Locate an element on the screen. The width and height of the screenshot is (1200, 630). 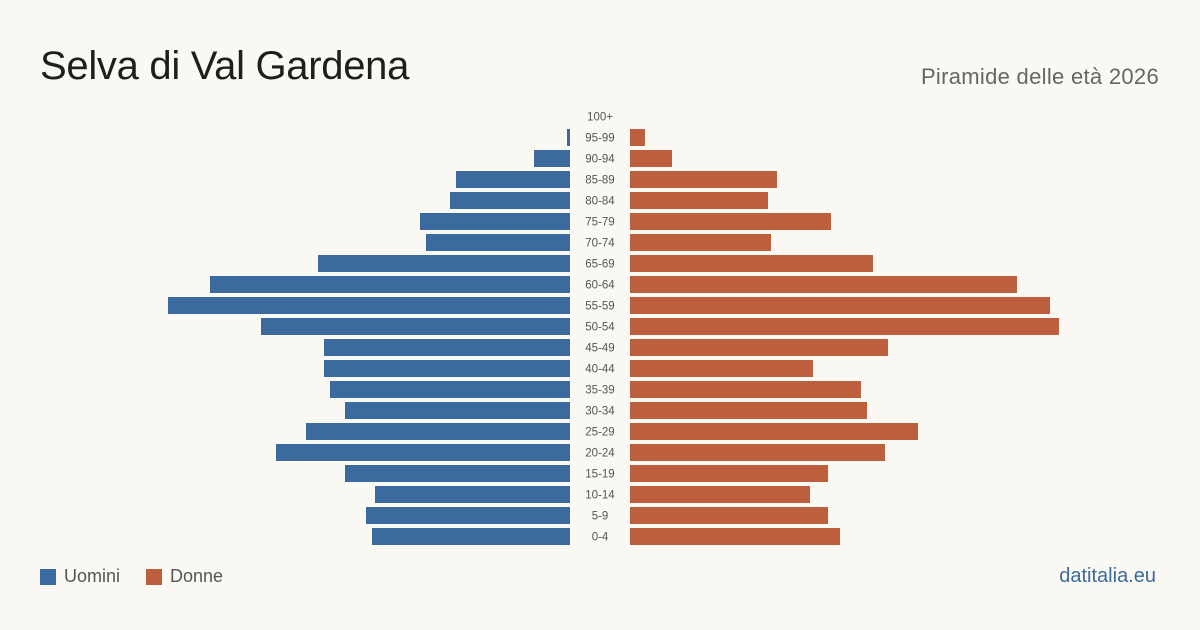
age-label-45-49: 45-49 is located at coordinates (599, 349).